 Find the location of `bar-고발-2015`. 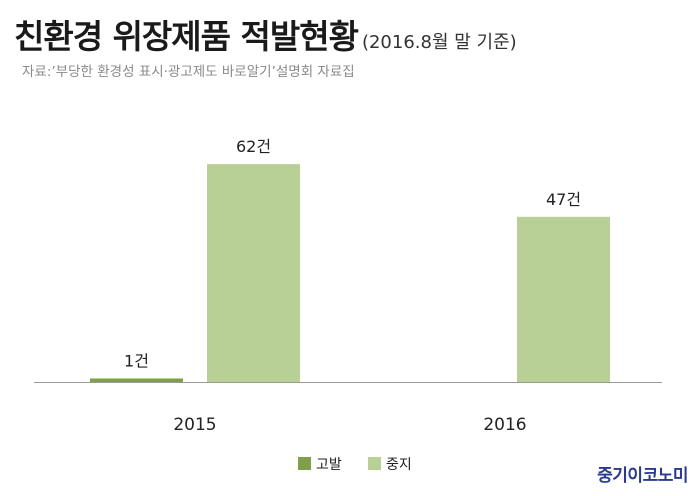

bar-고발-2015 is located at coordinates (136, 380).